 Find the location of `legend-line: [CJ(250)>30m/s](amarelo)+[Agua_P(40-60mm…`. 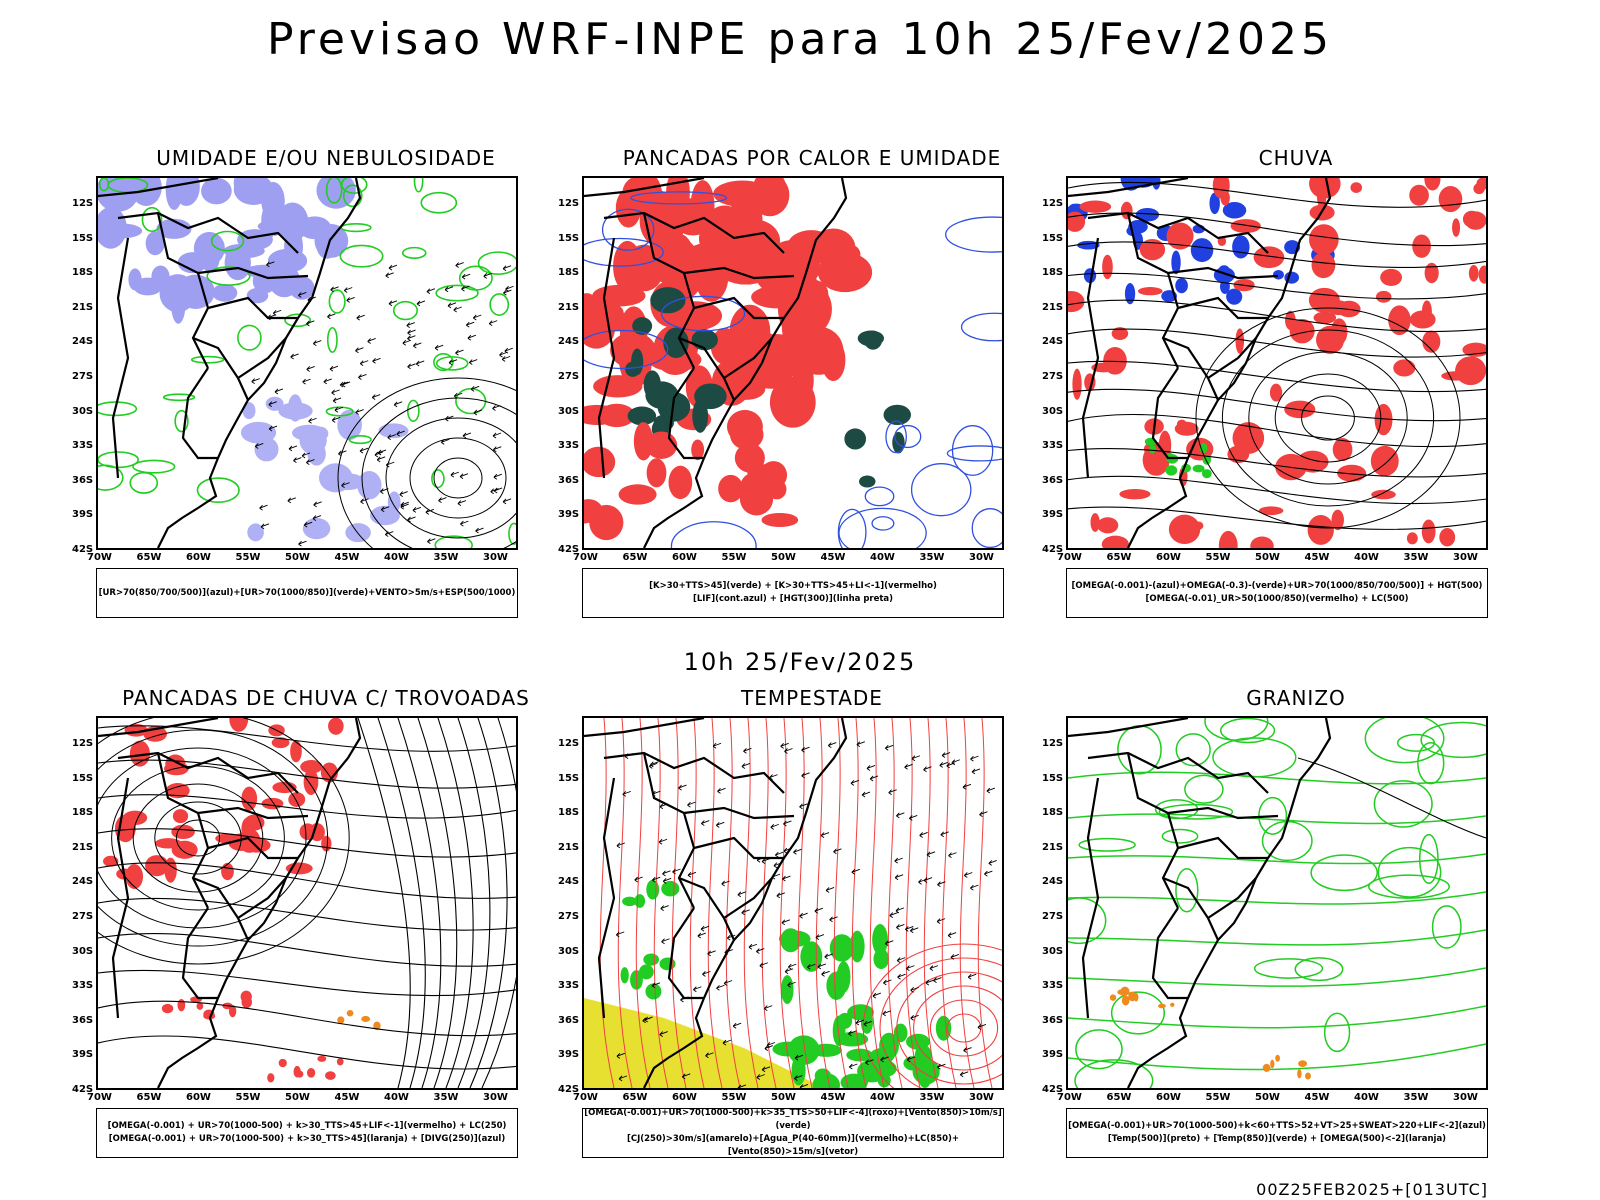

legend-line: [CJ(250)>30m/s](amarelo)+[Agua_P(40-60mm… is located at coordinates (793, 1145).